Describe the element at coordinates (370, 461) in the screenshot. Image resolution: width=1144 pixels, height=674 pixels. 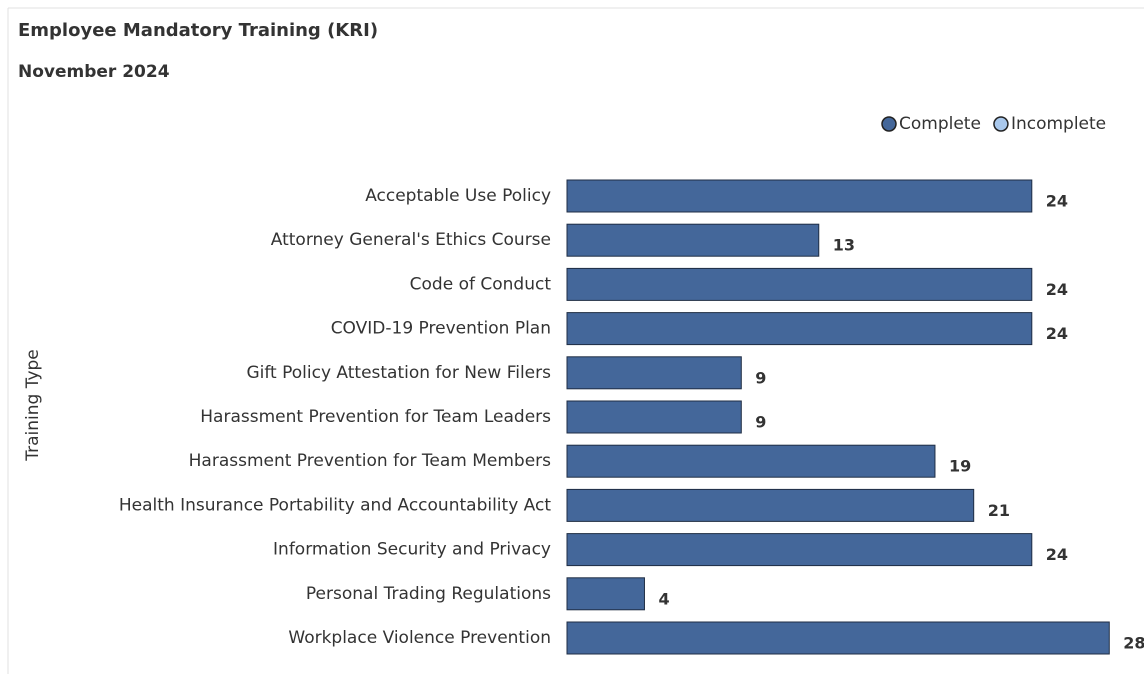
I see `y-tick-label: Harassment Prevention for Team Members` at that location.